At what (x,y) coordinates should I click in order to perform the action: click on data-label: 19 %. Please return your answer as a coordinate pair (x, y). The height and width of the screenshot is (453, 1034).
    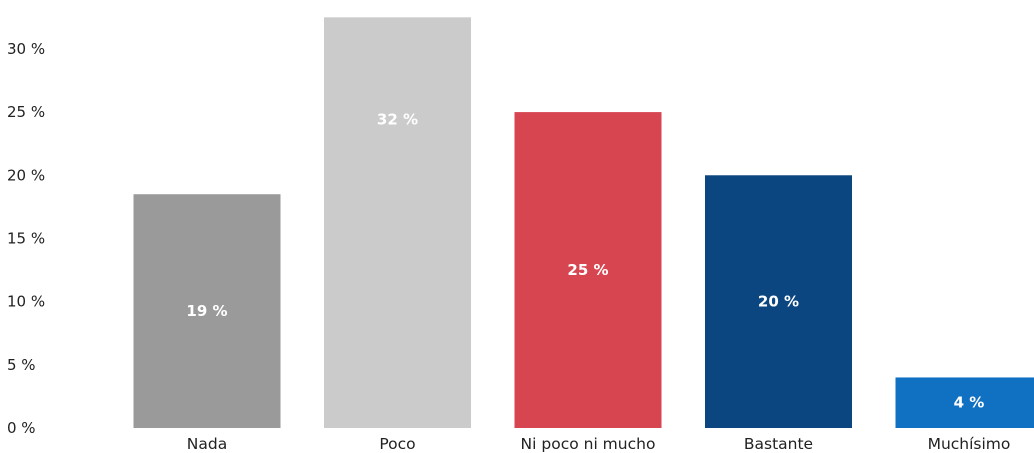
    Looking at the image, I should click on (206, 311).